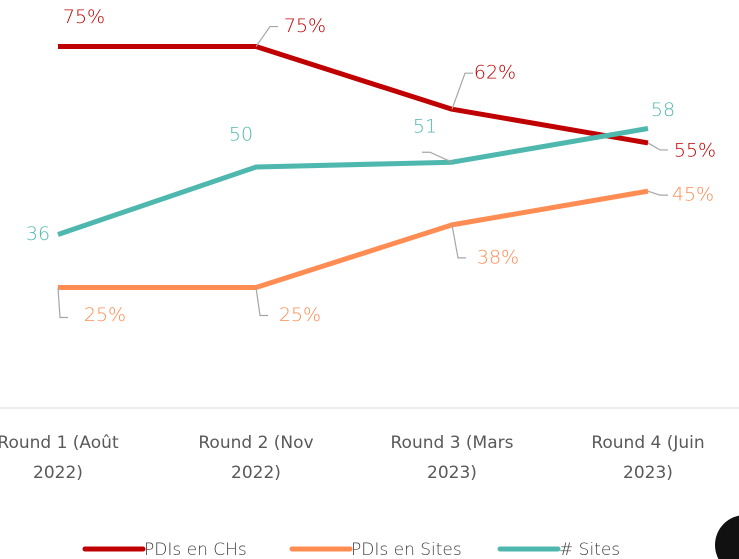 The image size is (739, 559). What do you see at coordinates (663, 110) in the screenshot?
I see `data-label: 58` at bounding box center [663, 110].